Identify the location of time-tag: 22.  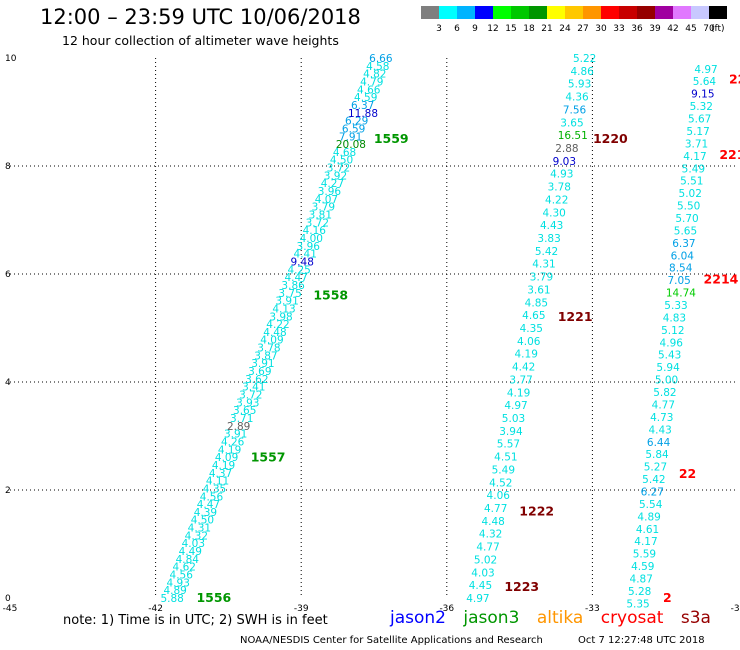
(687, 473).